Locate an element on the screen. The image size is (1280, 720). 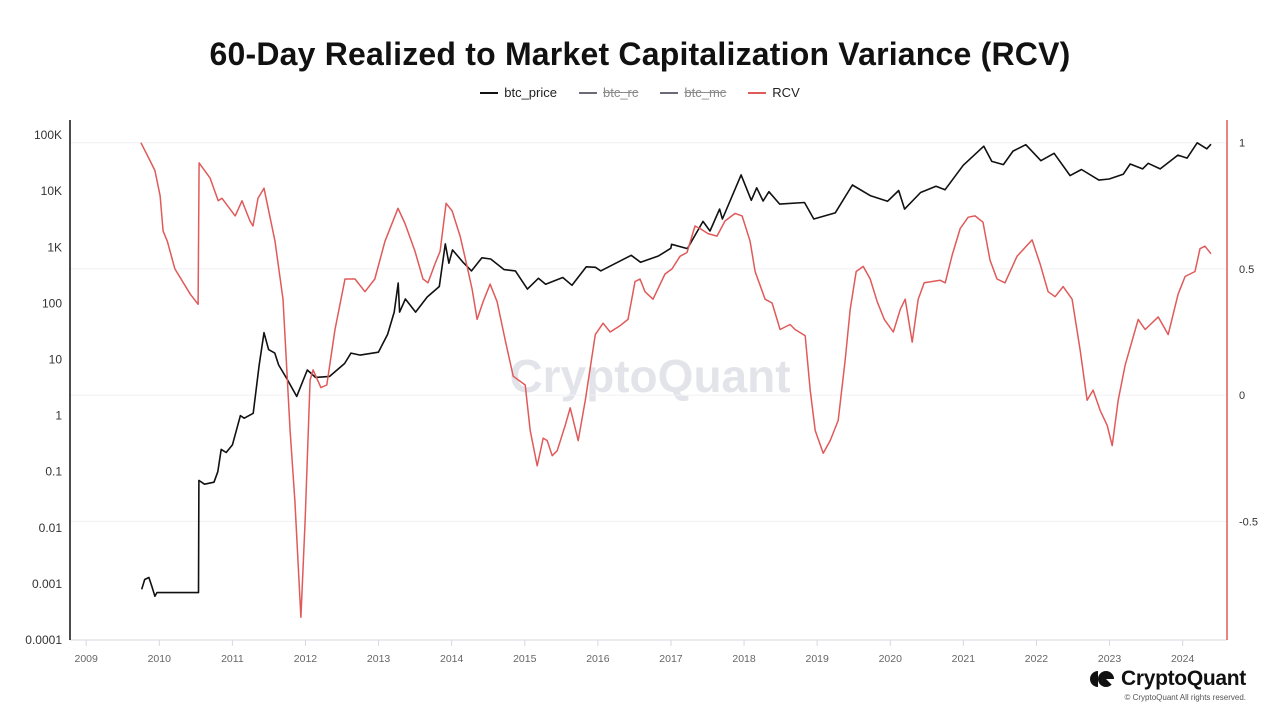
x-tick-label: 2014 is located at coordinates (452, 659).